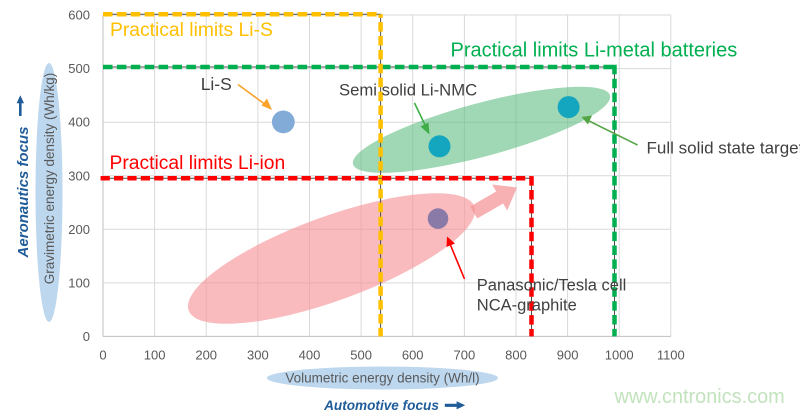  I want to click on svg-text: Aeronautics focus, so click(23, 193).